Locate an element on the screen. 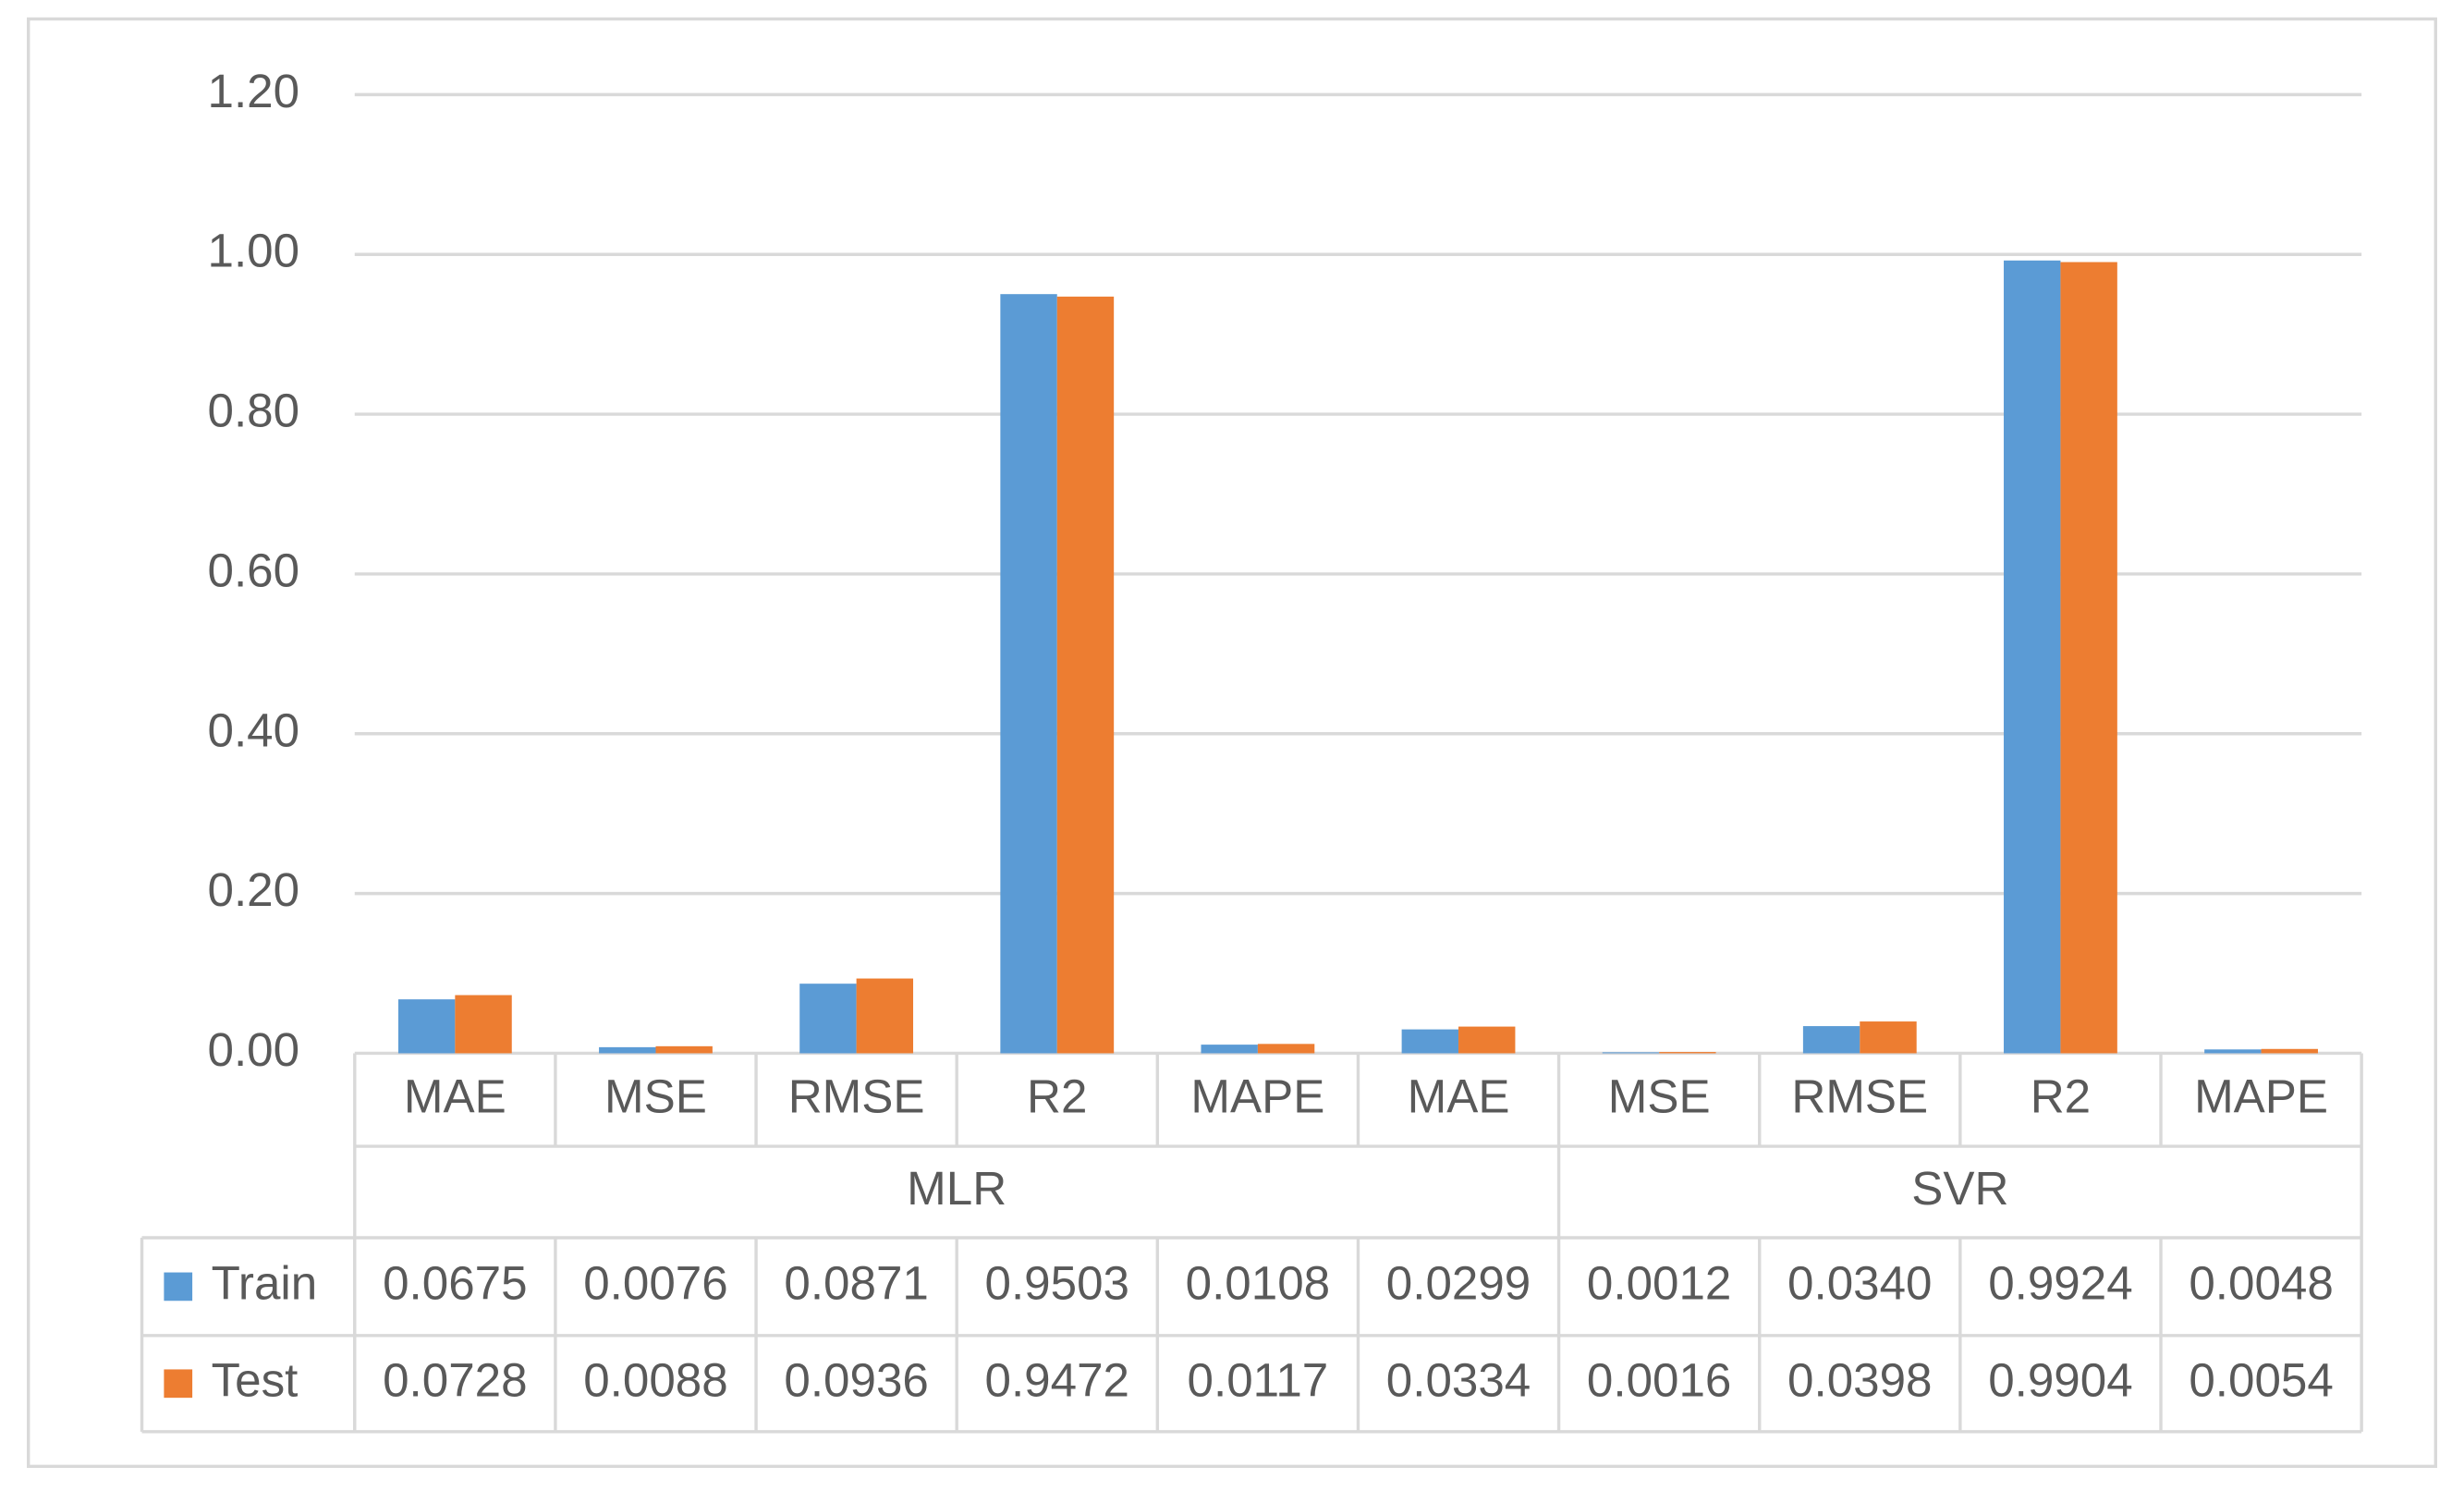 This screenshot has width=2464, height=1491. legend-label: Test is located at coordinates (255, 1379).